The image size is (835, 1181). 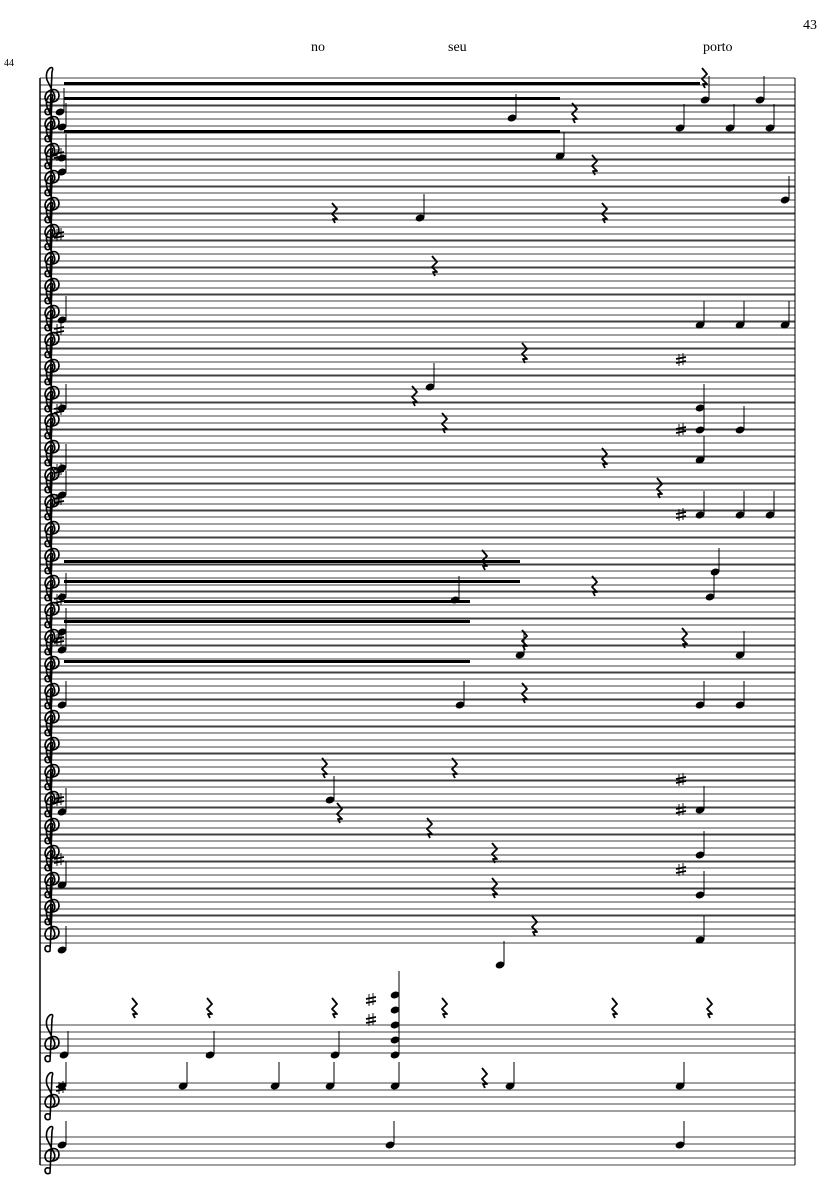 I want to click on measure-number: 44, so click(x=9, y=63).